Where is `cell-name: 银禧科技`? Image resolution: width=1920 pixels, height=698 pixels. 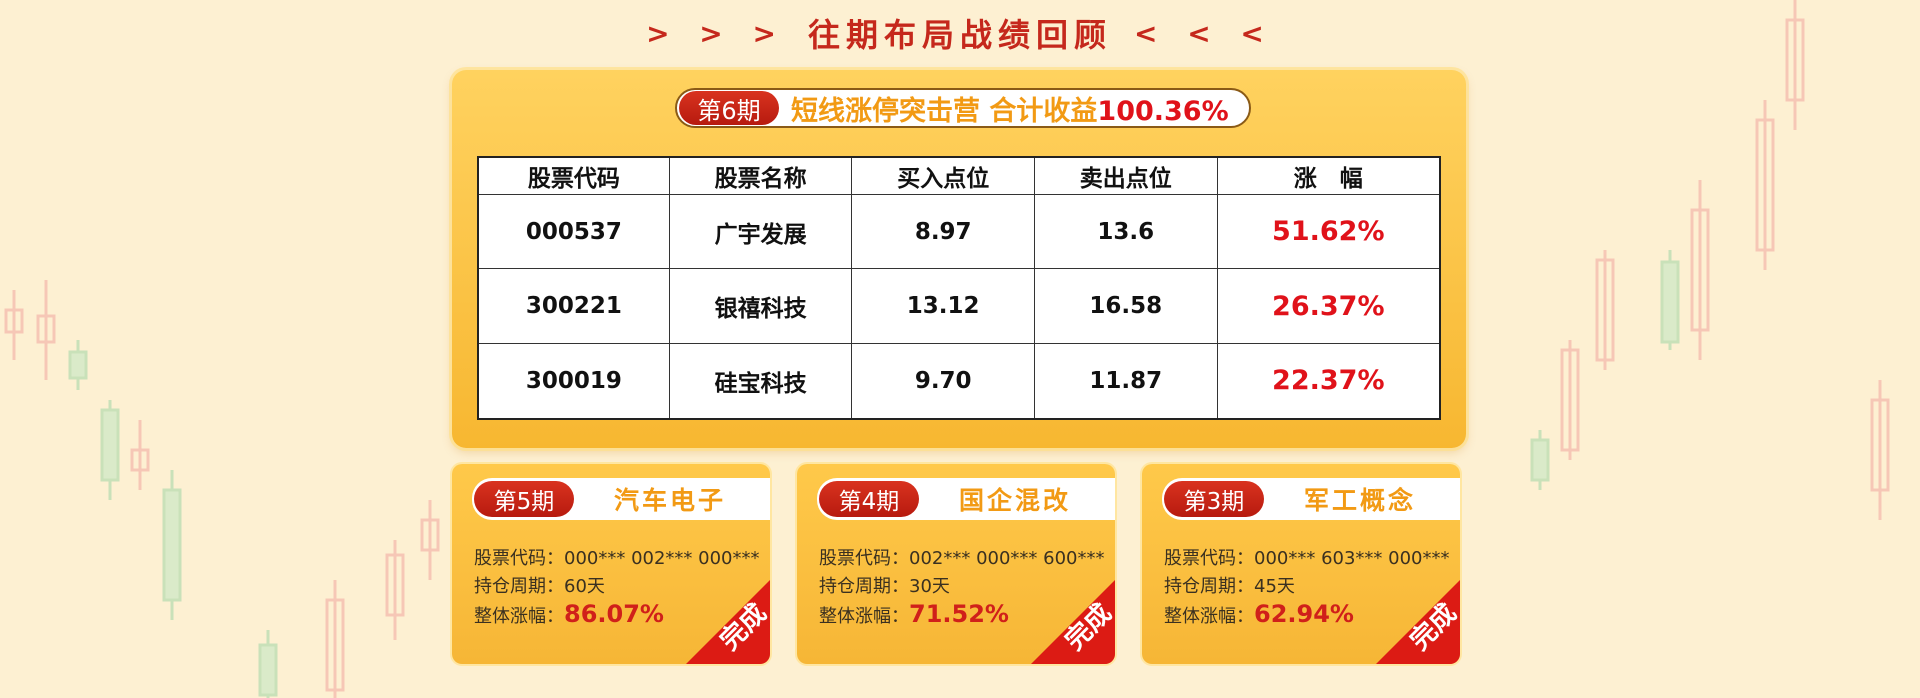
cell-name: 银禧科技 is located at coordinates (760, 306).